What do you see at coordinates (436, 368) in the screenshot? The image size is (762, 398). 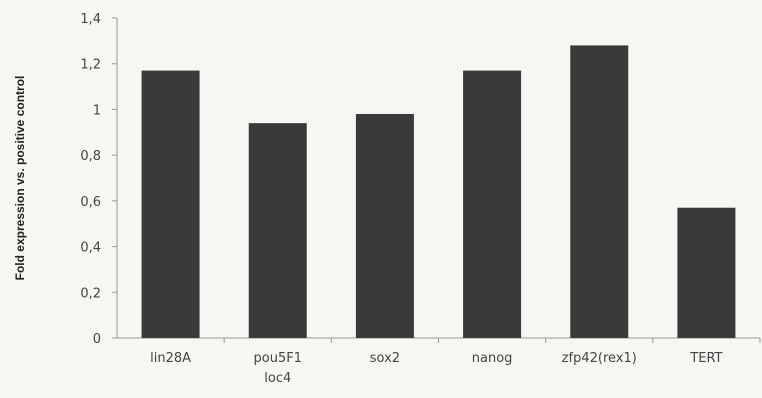 I see `x-tick-labels: lin28A pou5F1 loc4 sox2 nanog zfp42(rex1) TERT` at bounding box center [436, 368].